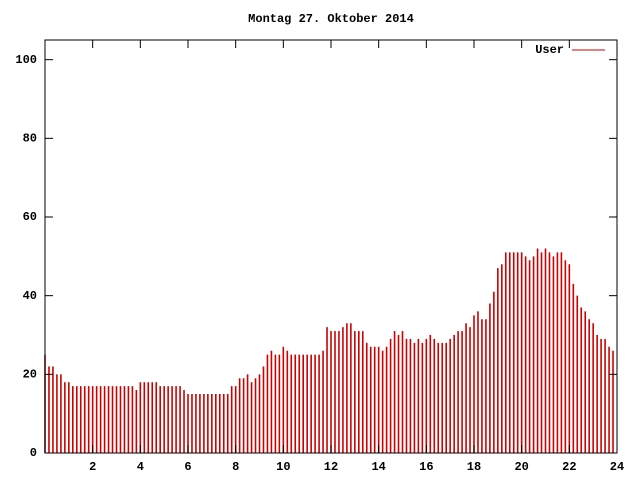 The height and width of the screenshot is (480, 640). What do you see at coordinates (187, 467) in the screenshot?
I see `x-tick-label: 6` at bounding box center [187, 467].